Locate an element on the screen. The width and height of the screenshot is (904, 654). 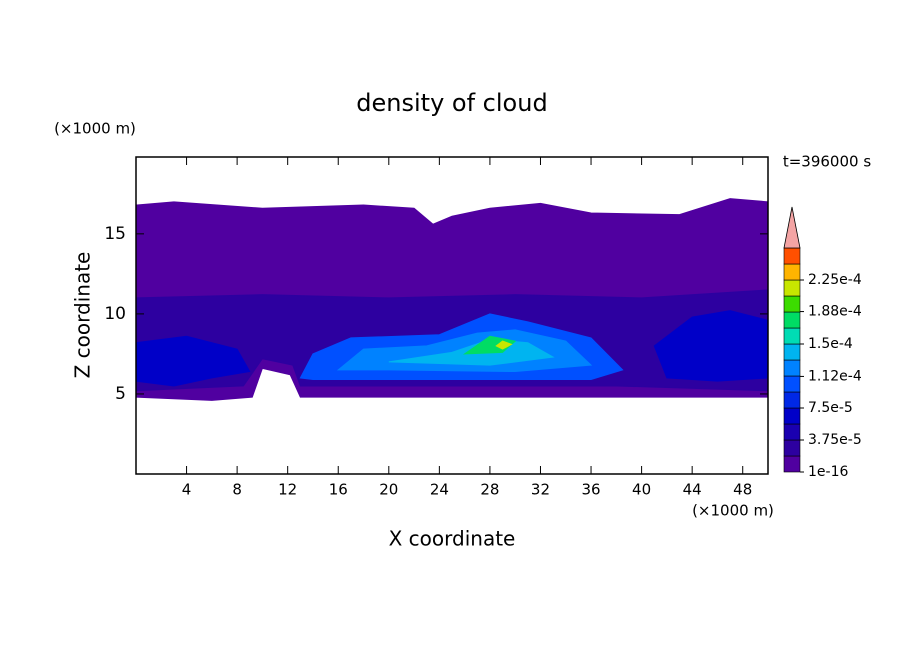
x-tick-label: 20 is located at coordinates (388, 490).